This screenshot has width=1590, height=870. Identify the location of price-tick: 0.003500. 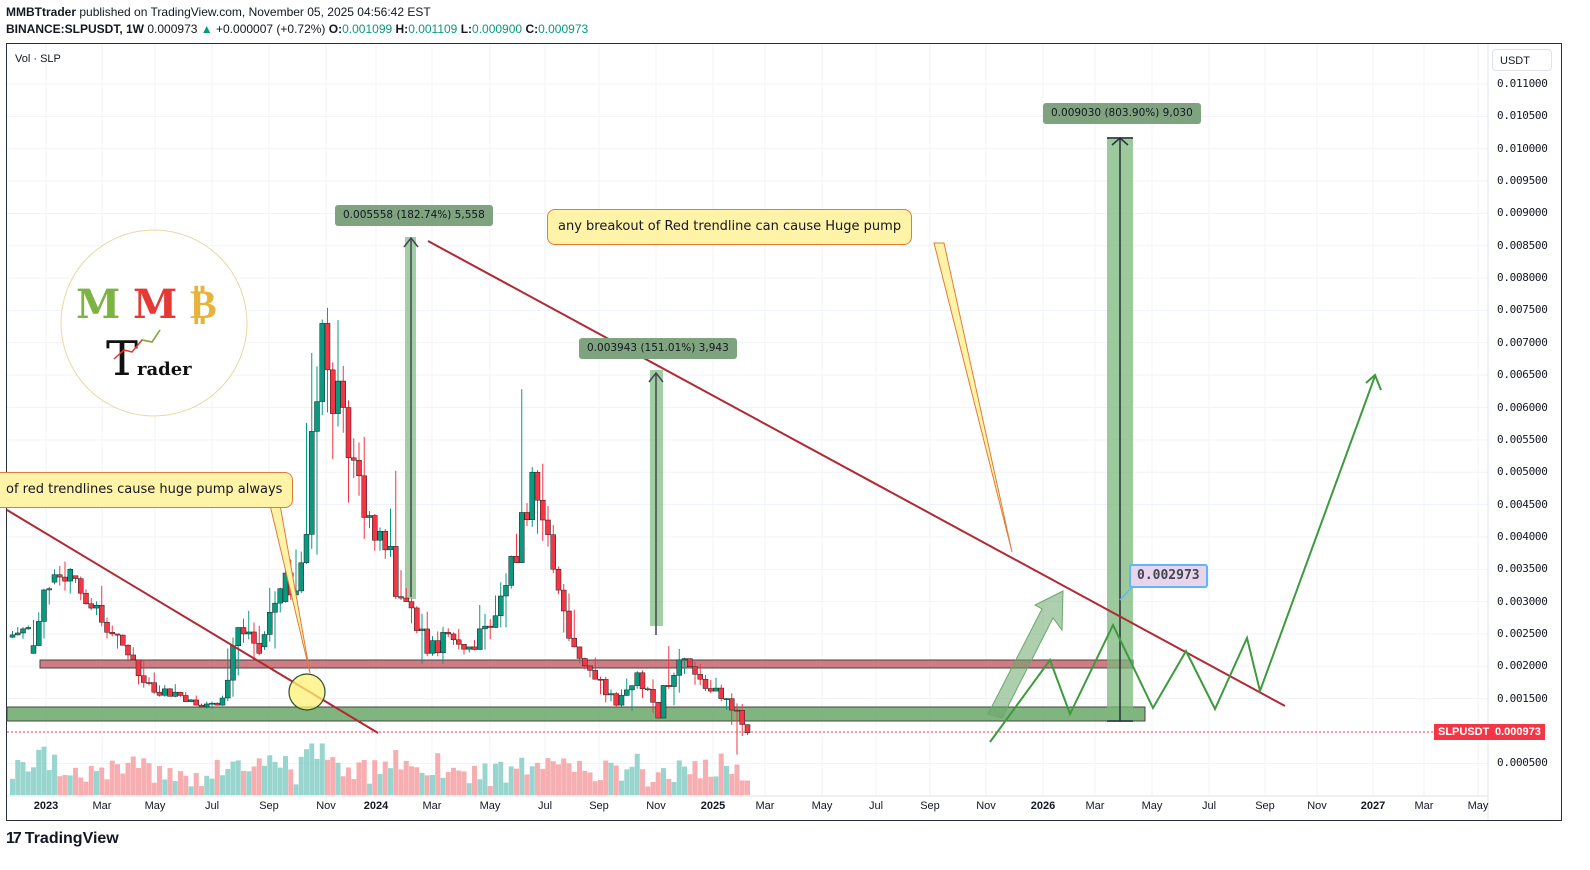
(1522, 569).